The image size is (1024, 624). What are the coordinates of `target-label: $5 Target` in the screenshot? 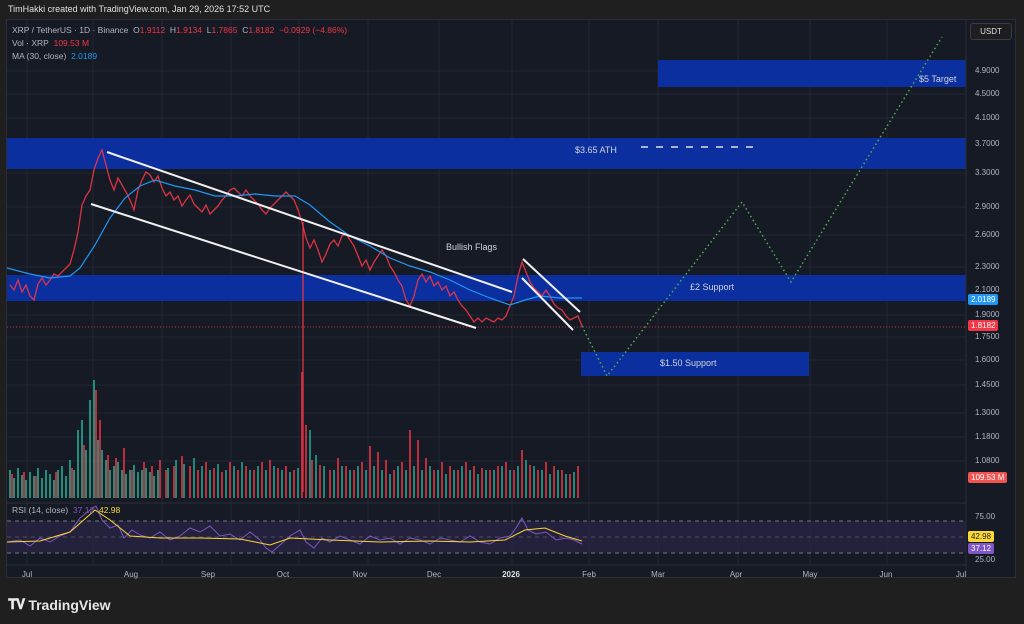 It's located at (938, 79).